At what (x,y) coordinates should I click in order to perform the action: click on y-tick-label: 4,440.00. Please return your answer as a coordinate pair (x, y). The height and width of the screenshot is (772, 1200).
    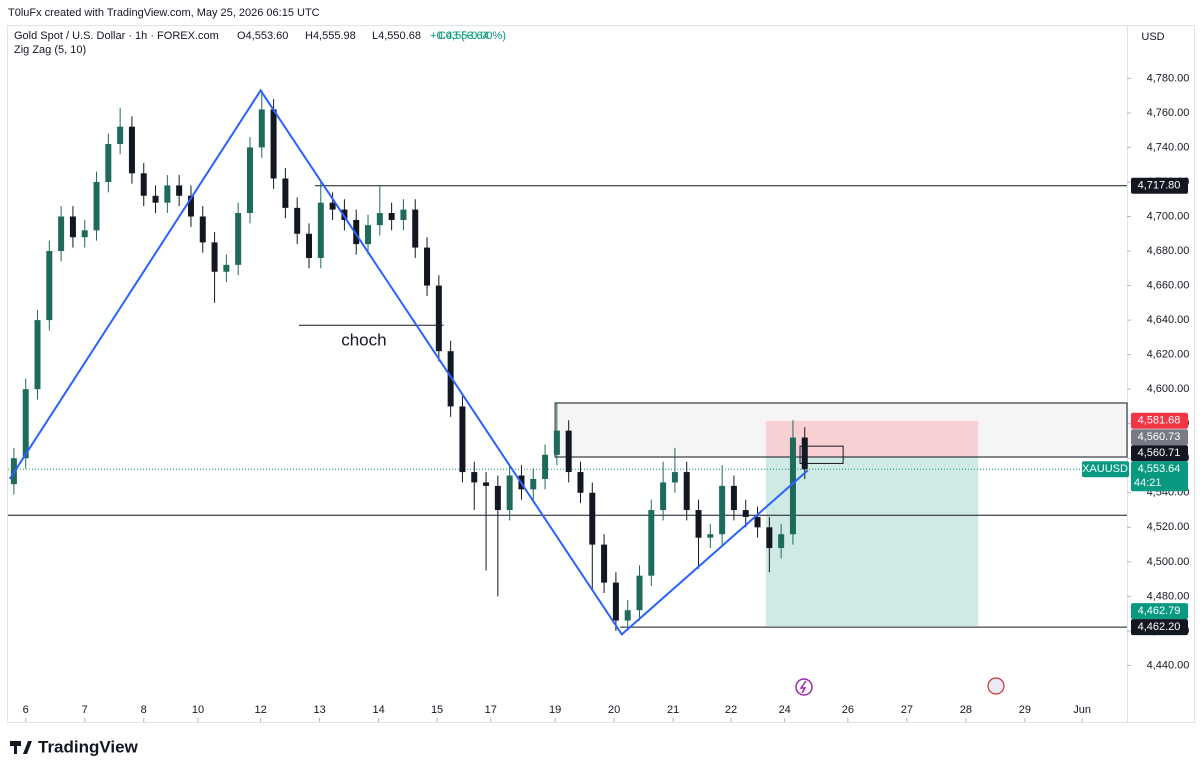
    Looking at the image, I should click on (1168, 665).